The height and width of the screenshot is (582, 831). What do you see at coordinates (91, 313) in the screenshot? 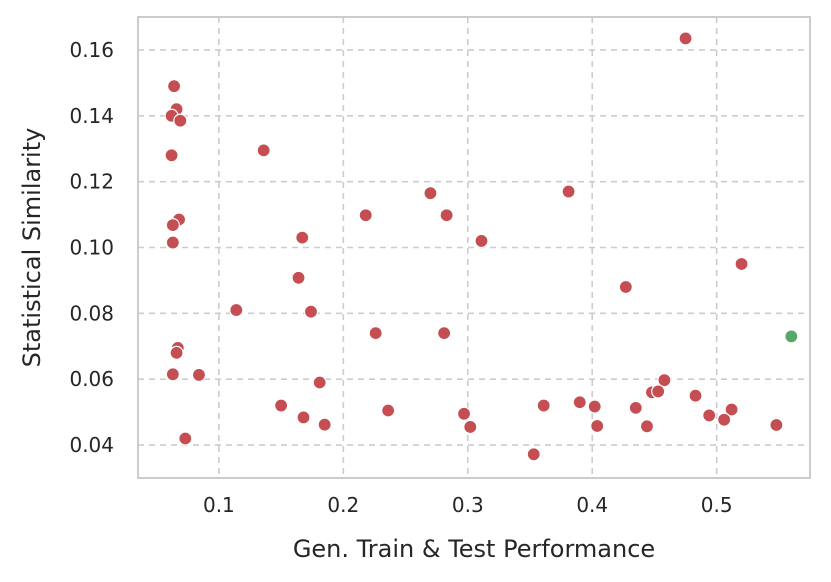
I see `y-tick-label: 0.08` at bounding box center [91, 313].